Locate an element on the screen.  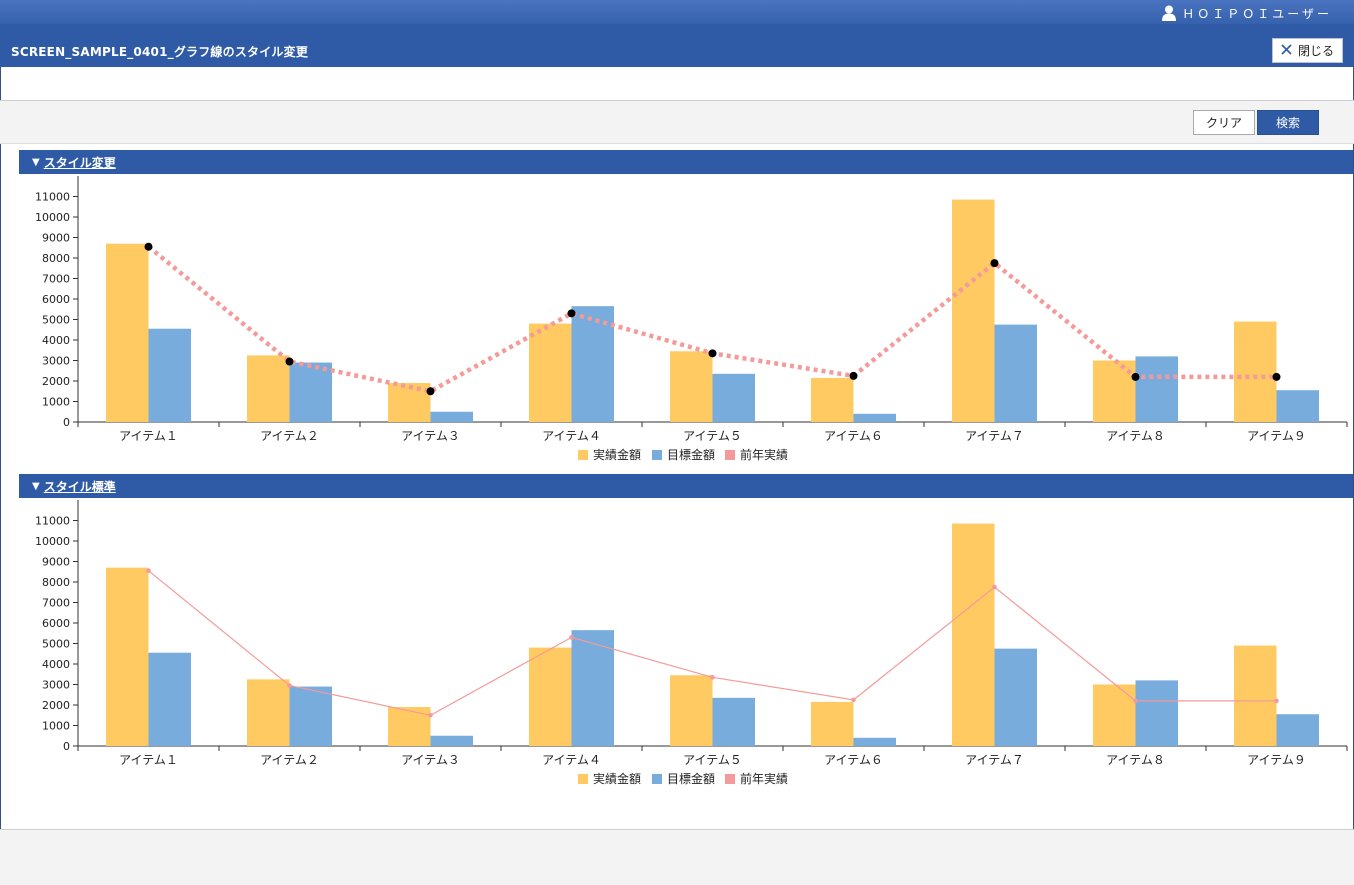
user-menu: ＨＯＩＰＯＩユーザー is located at coordinates (1247, 13).